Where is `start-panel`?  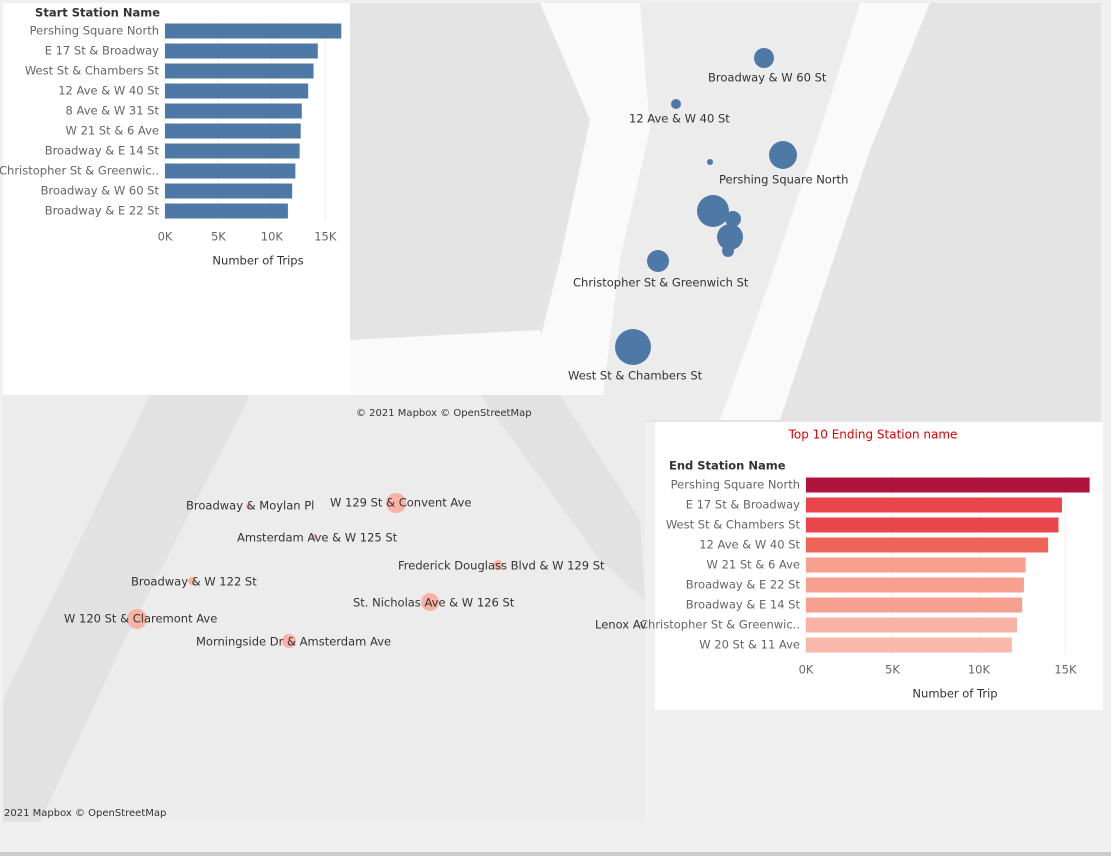
start-panel is located at coordinates (176, 199).